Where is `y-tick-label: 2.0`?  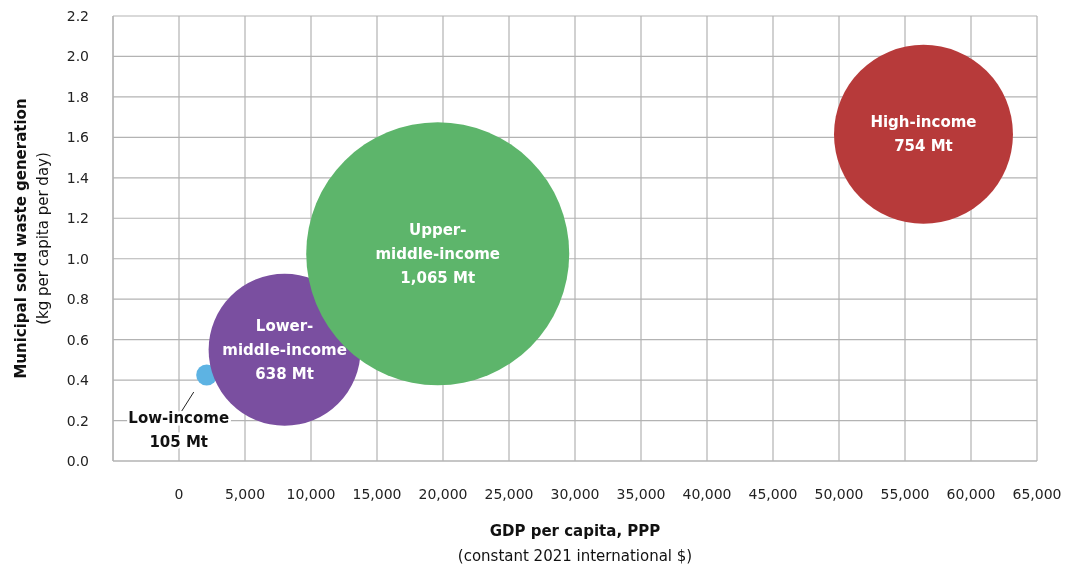
y-tick-label: 2.0 is located at coordinates (77, 56).